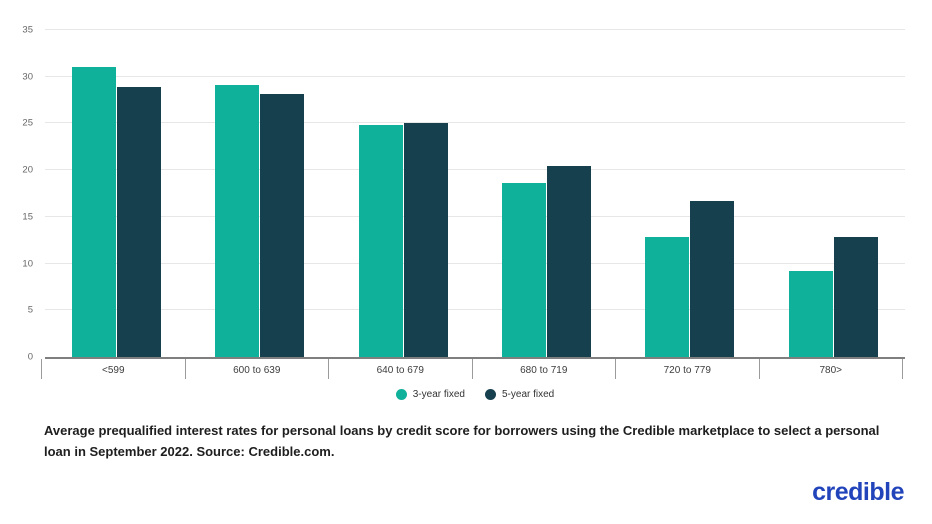 The height and width of the screenshot is (524, 932). I want to click on bar-group-780-, so click(833, 193).